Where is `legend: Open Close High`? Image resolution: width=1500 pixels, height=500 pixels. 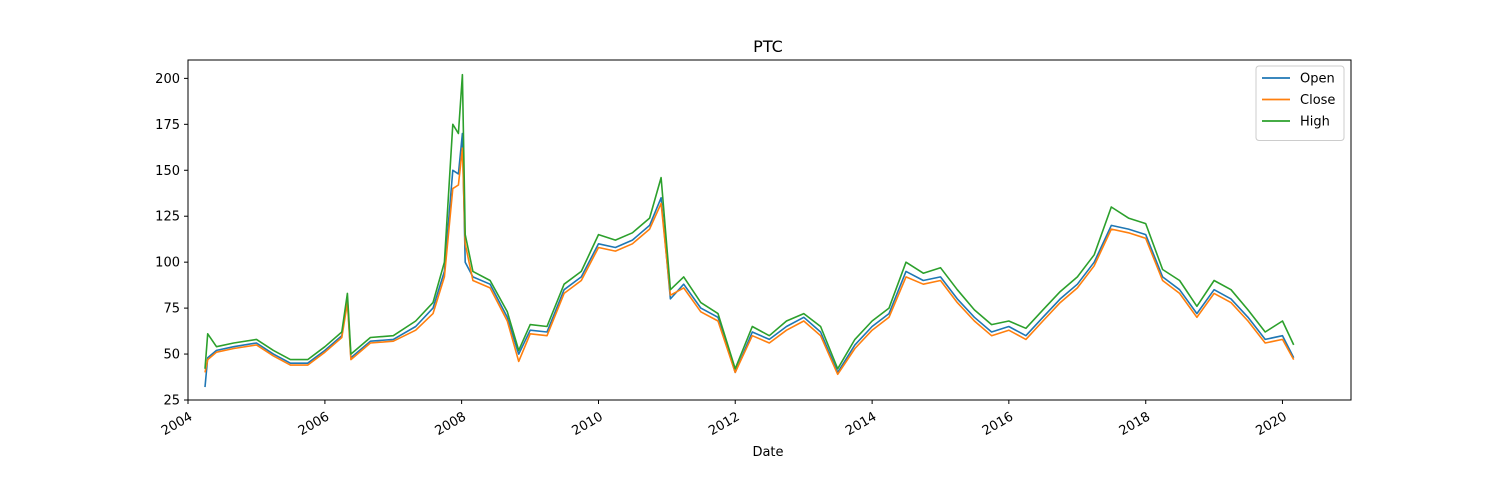
legend: Open Close High is located at coordinates (1300, 103).